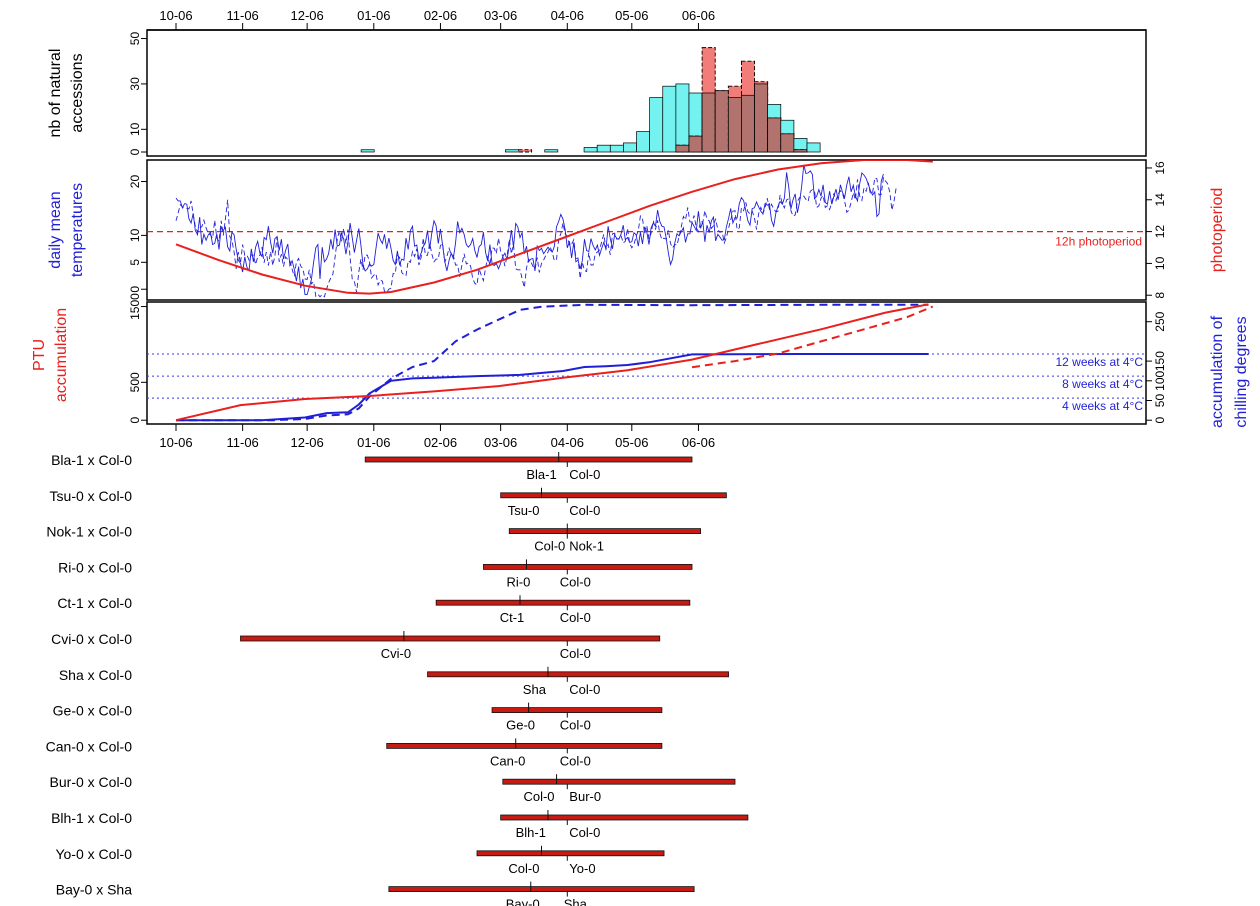 The image size is (1260, 906). I want to click on right-parent-name: Bur-0, so click(585, 796).